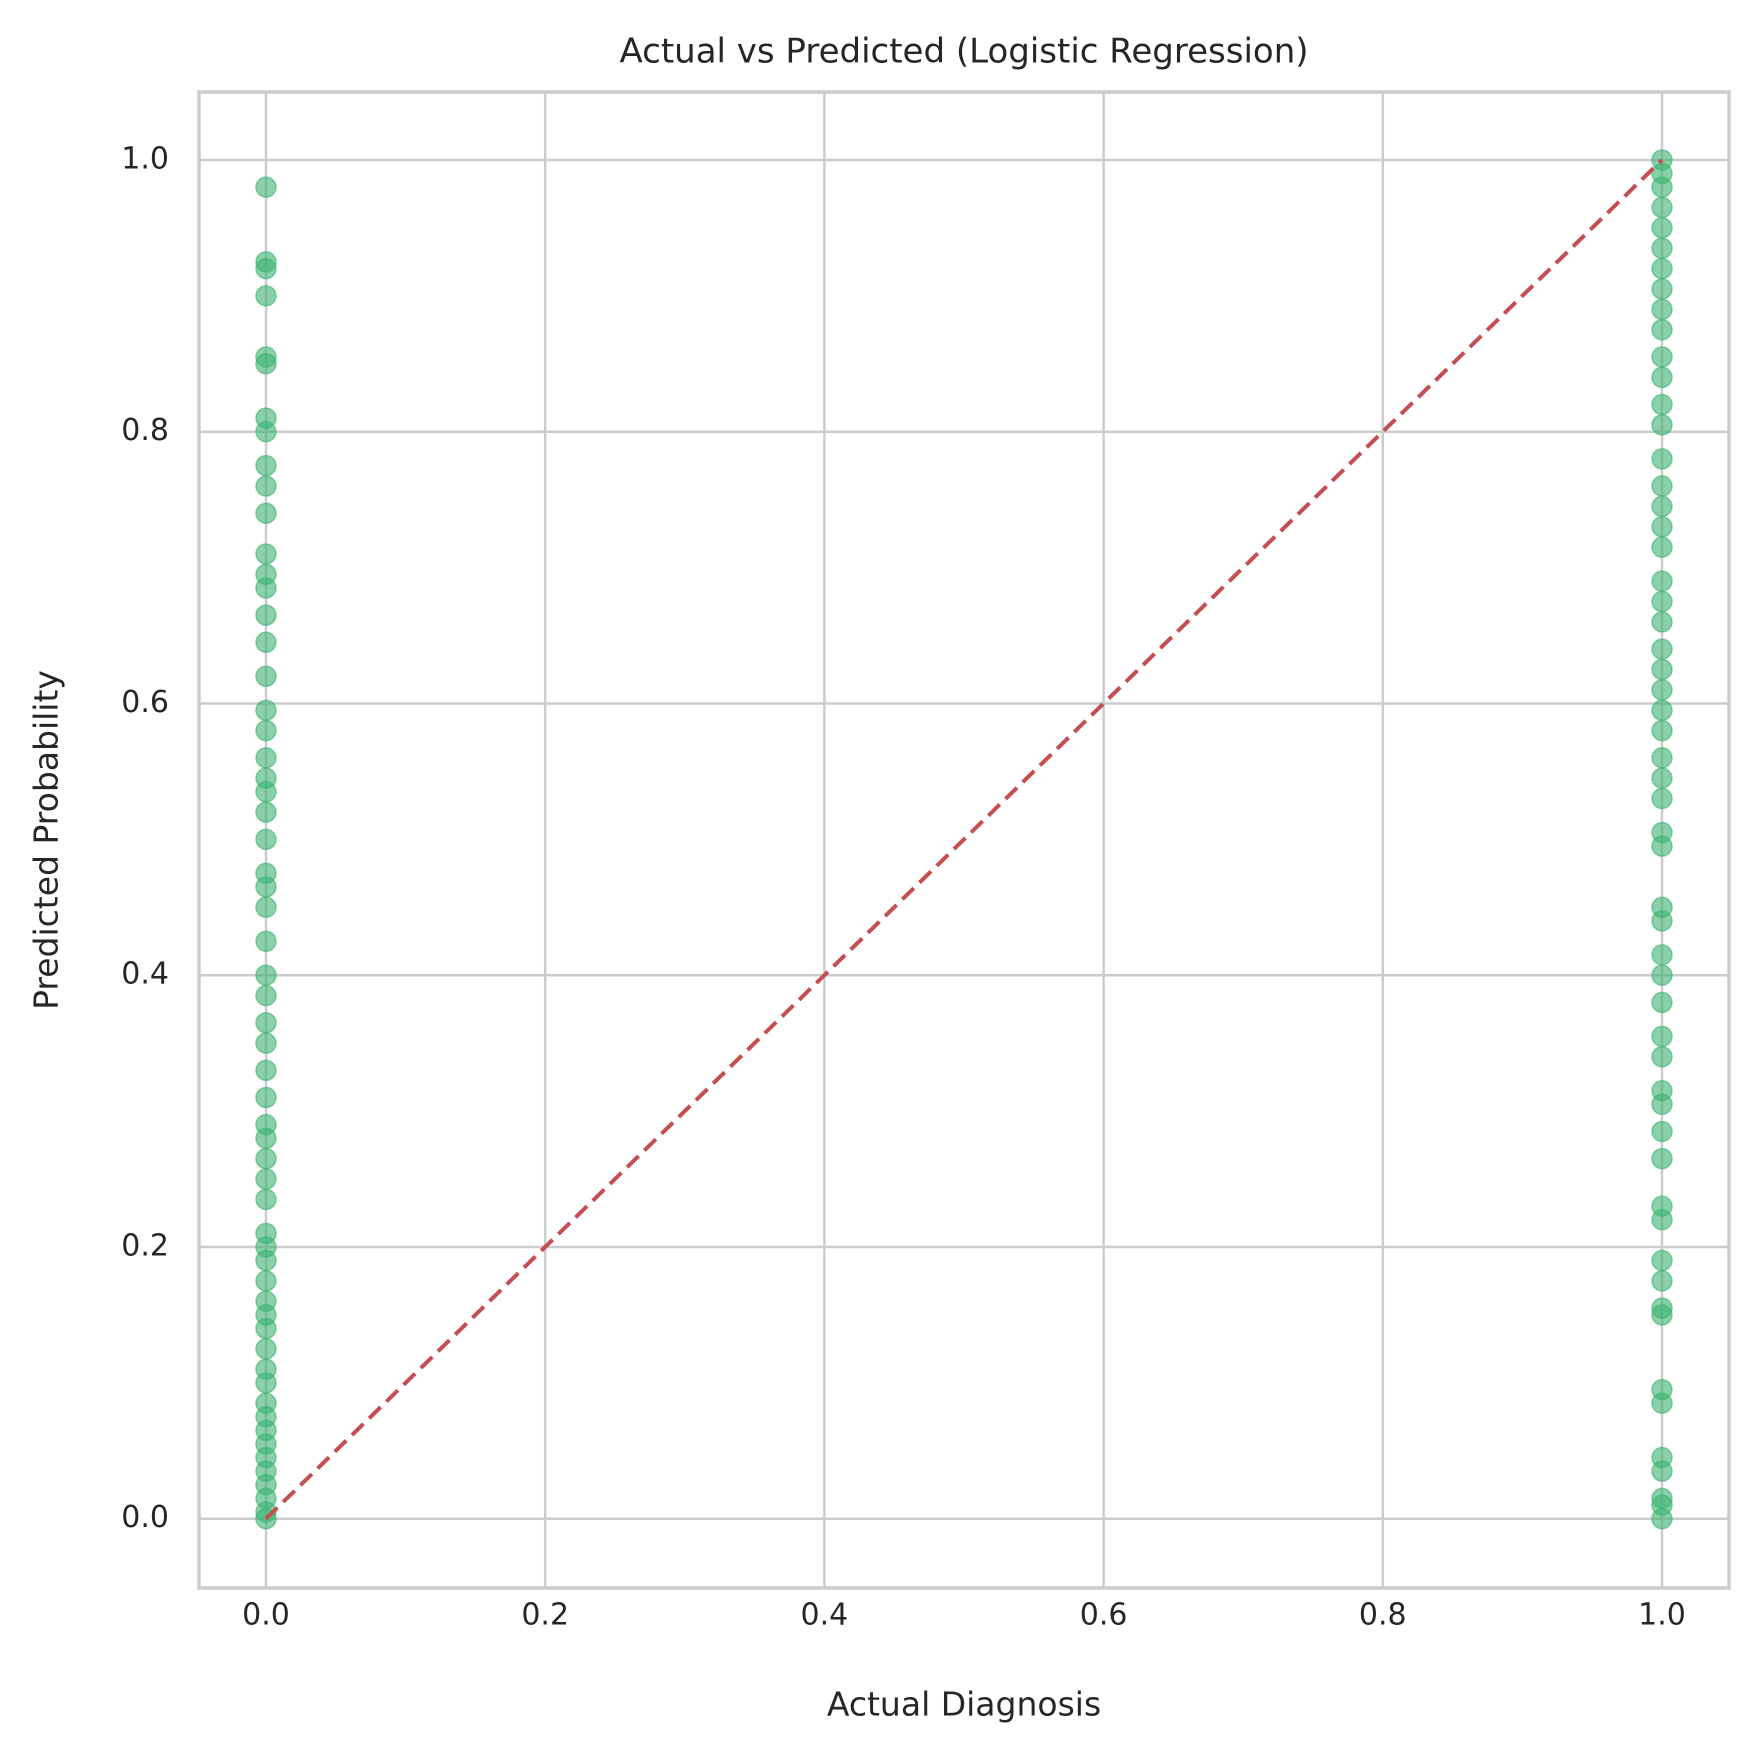  I want to click on x-tick-label: 0.8, so click(1383, 1615).